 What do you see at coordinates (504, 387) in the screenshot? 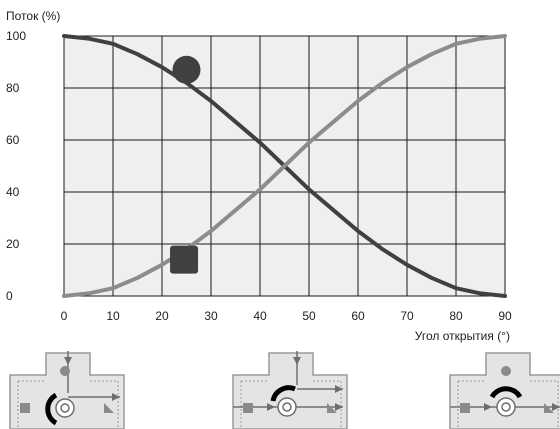
I see `valve-schematic-top-position` at bounding box center [504, 387].